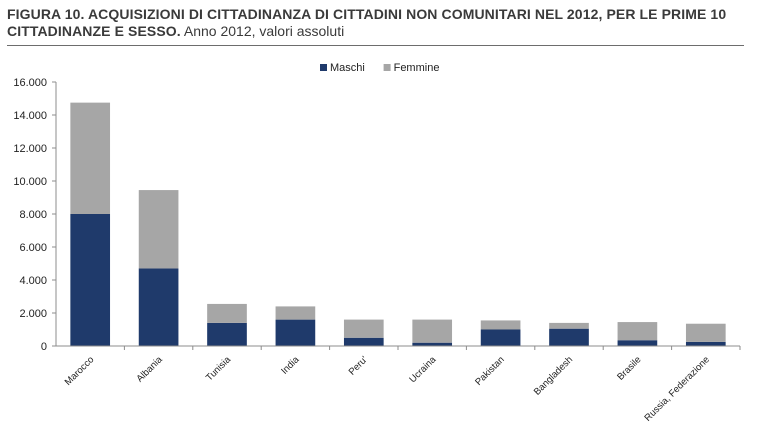 The image size is (767, 428). Describe the element at coordinates (44, 347) in the screenshot. I see `y-tick-label: 0` at that location.